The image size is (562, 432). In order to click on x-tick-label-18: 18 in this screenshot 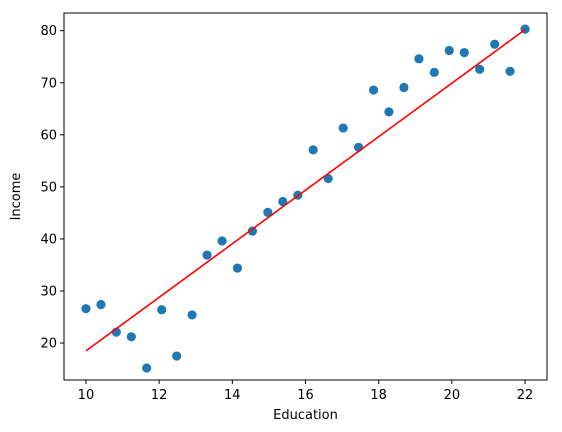, I will do `click(378, 395)`.